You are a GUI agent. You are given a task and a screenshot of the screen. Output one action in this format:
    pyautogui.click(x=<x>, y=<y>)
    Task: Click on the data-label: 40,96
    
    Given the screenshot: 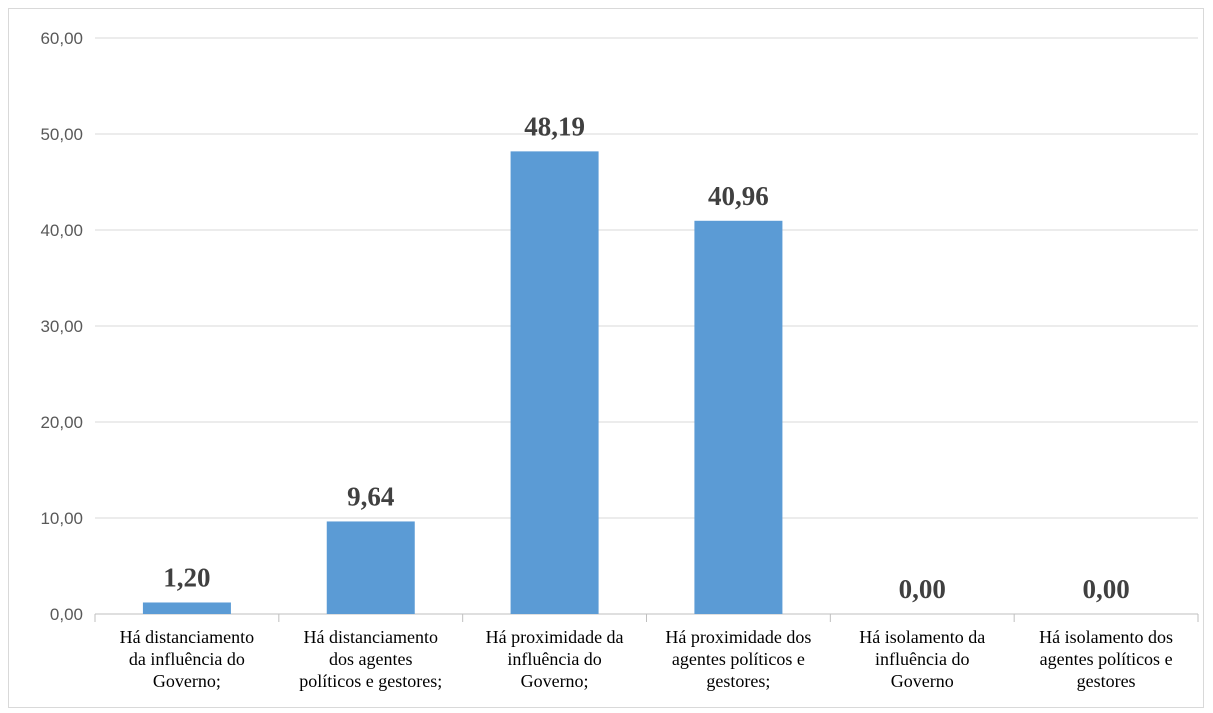 What is the action you would take?
    pyautogui.click(x=738, y=196)
    